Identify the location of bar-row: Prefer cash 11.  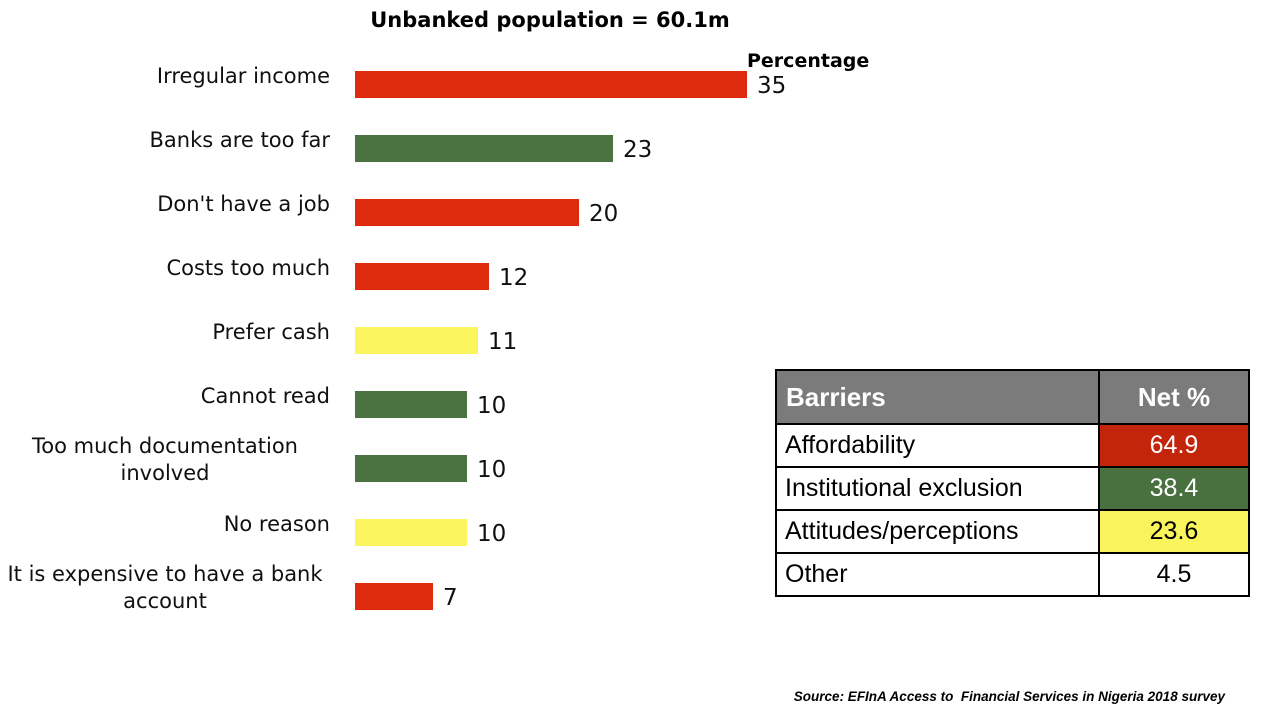
(400, 340).